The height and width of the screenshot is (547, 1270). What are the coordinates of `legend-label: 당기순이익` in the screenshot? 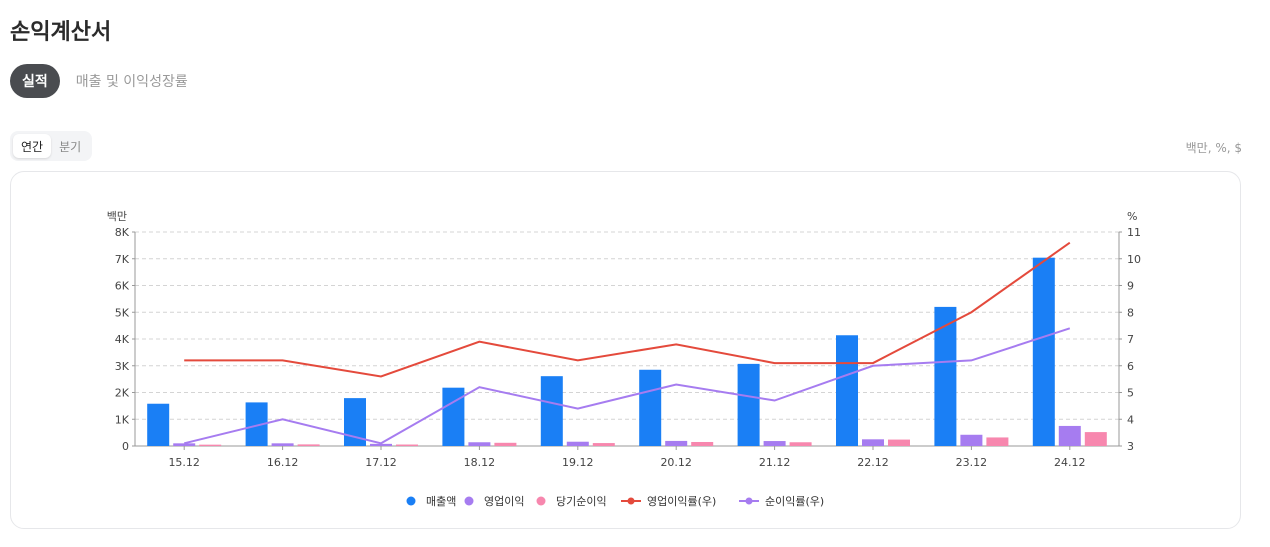 It's located at (581, 501).